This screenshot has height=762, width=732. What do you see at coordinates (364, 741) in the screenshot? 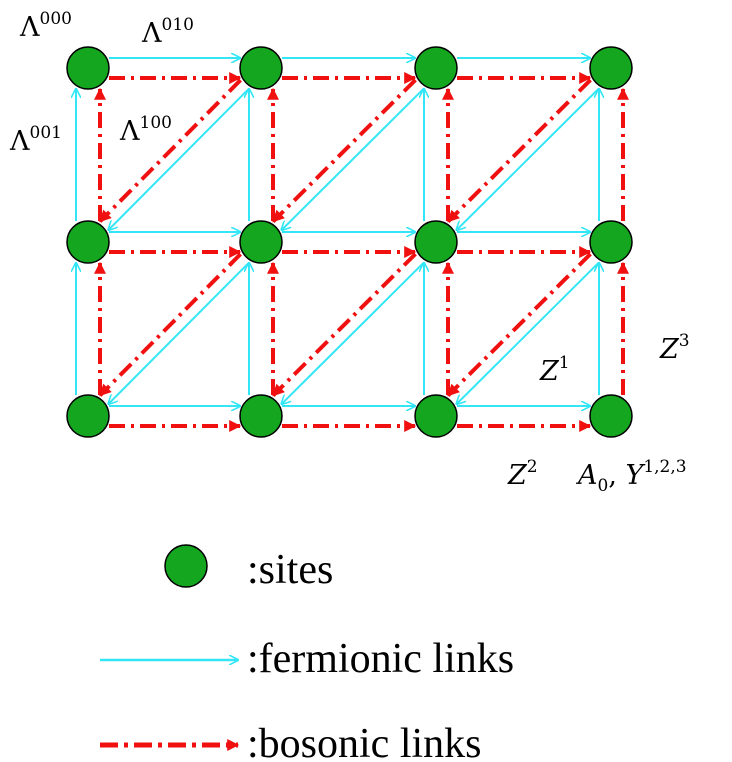
I see `legend-bosonic-label: :bosonic links` at bounding box center [364, 741].